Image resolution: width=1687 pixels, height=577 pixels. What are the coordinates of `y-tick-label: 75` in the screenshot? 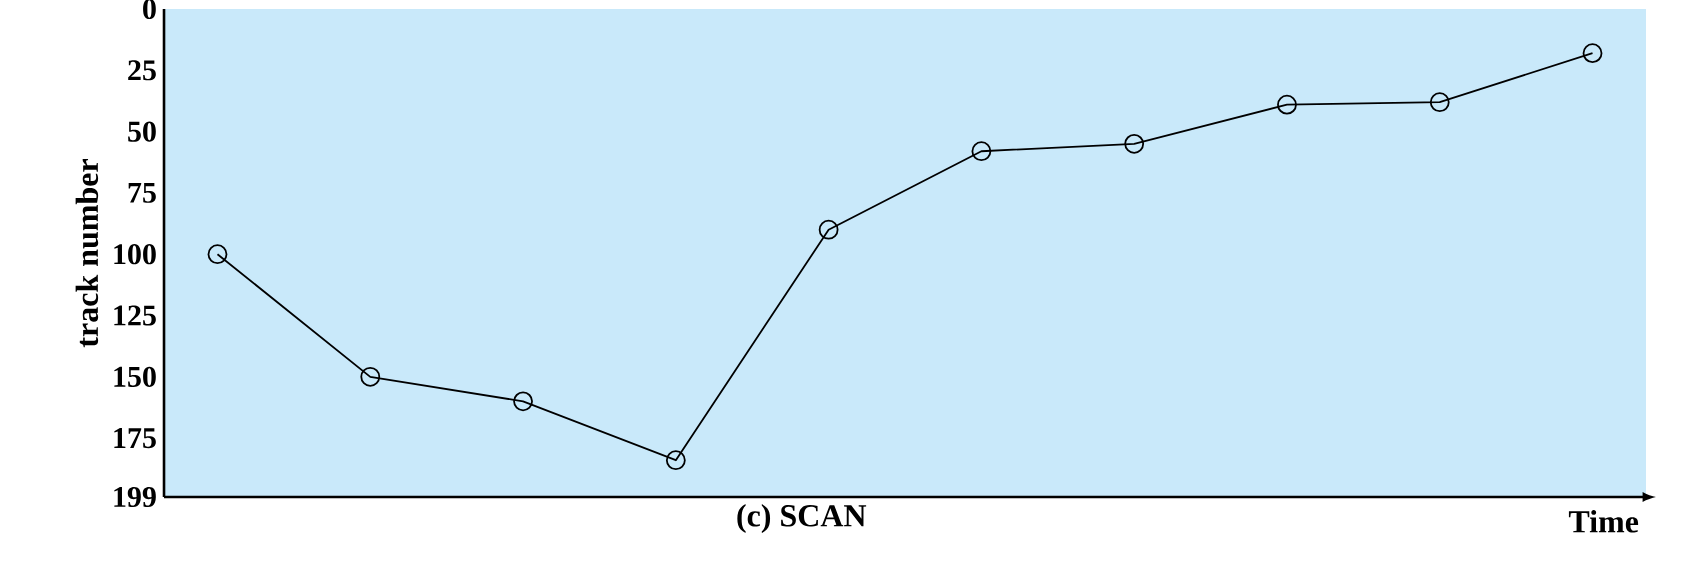 It's located at (142, 192).